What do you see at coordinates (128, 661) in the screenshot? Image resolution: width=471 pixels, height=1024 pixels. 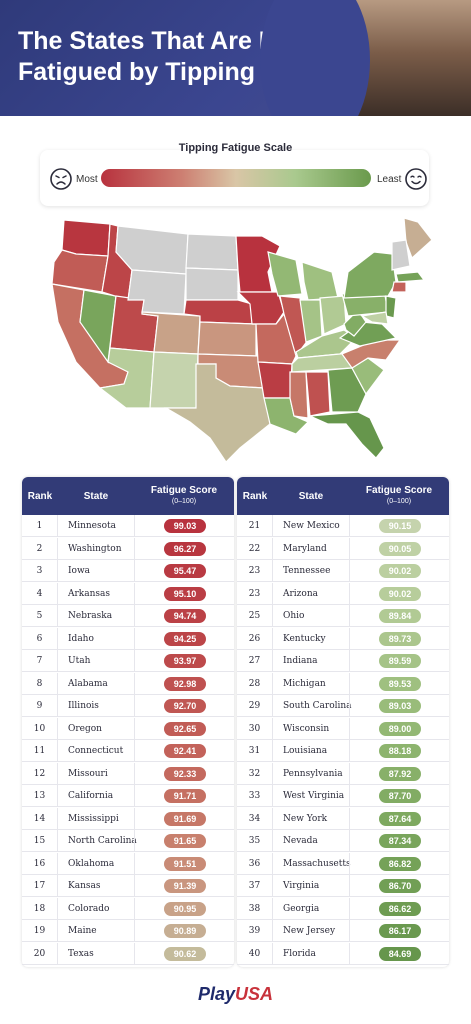 I see `table-row: 7 Utah 93.97` at bounding box center [128, 661].